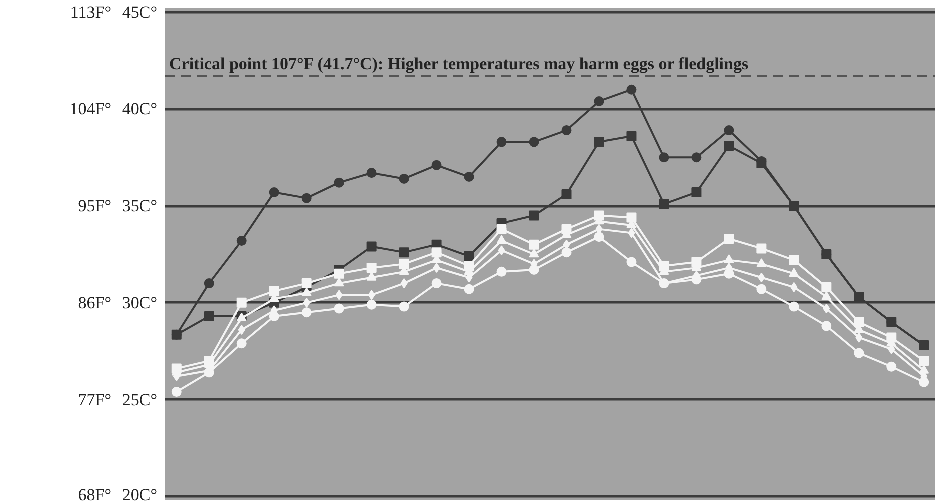 This screenshot has height=504, width=935. Describe the element at coordinates (91, 109) in the screenshot. I see `y2-tick-label: 104F°` at that location.